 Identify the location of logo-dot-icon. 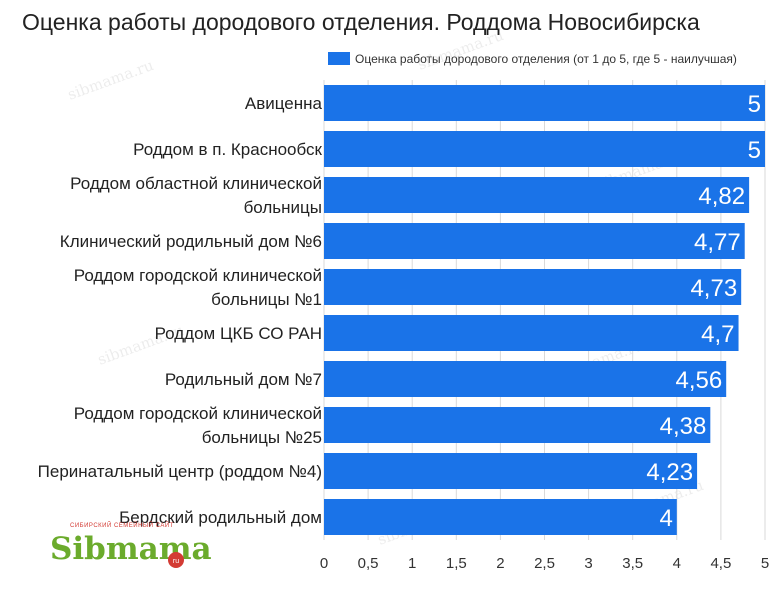
(176, 560).